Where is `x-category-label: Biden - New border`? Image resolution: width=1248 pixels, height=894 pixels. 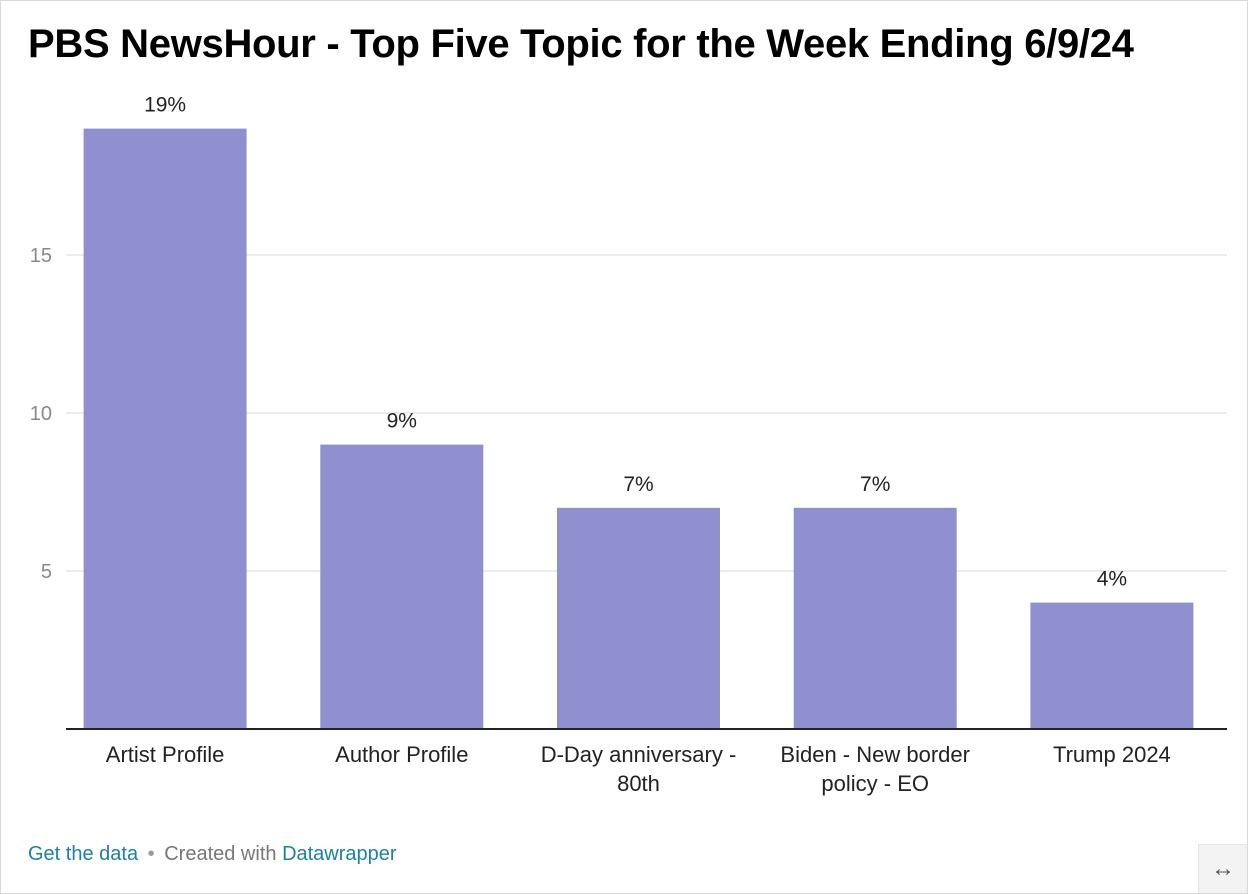 x-category-label: Biden - New border is located at coordinates (875, 754).